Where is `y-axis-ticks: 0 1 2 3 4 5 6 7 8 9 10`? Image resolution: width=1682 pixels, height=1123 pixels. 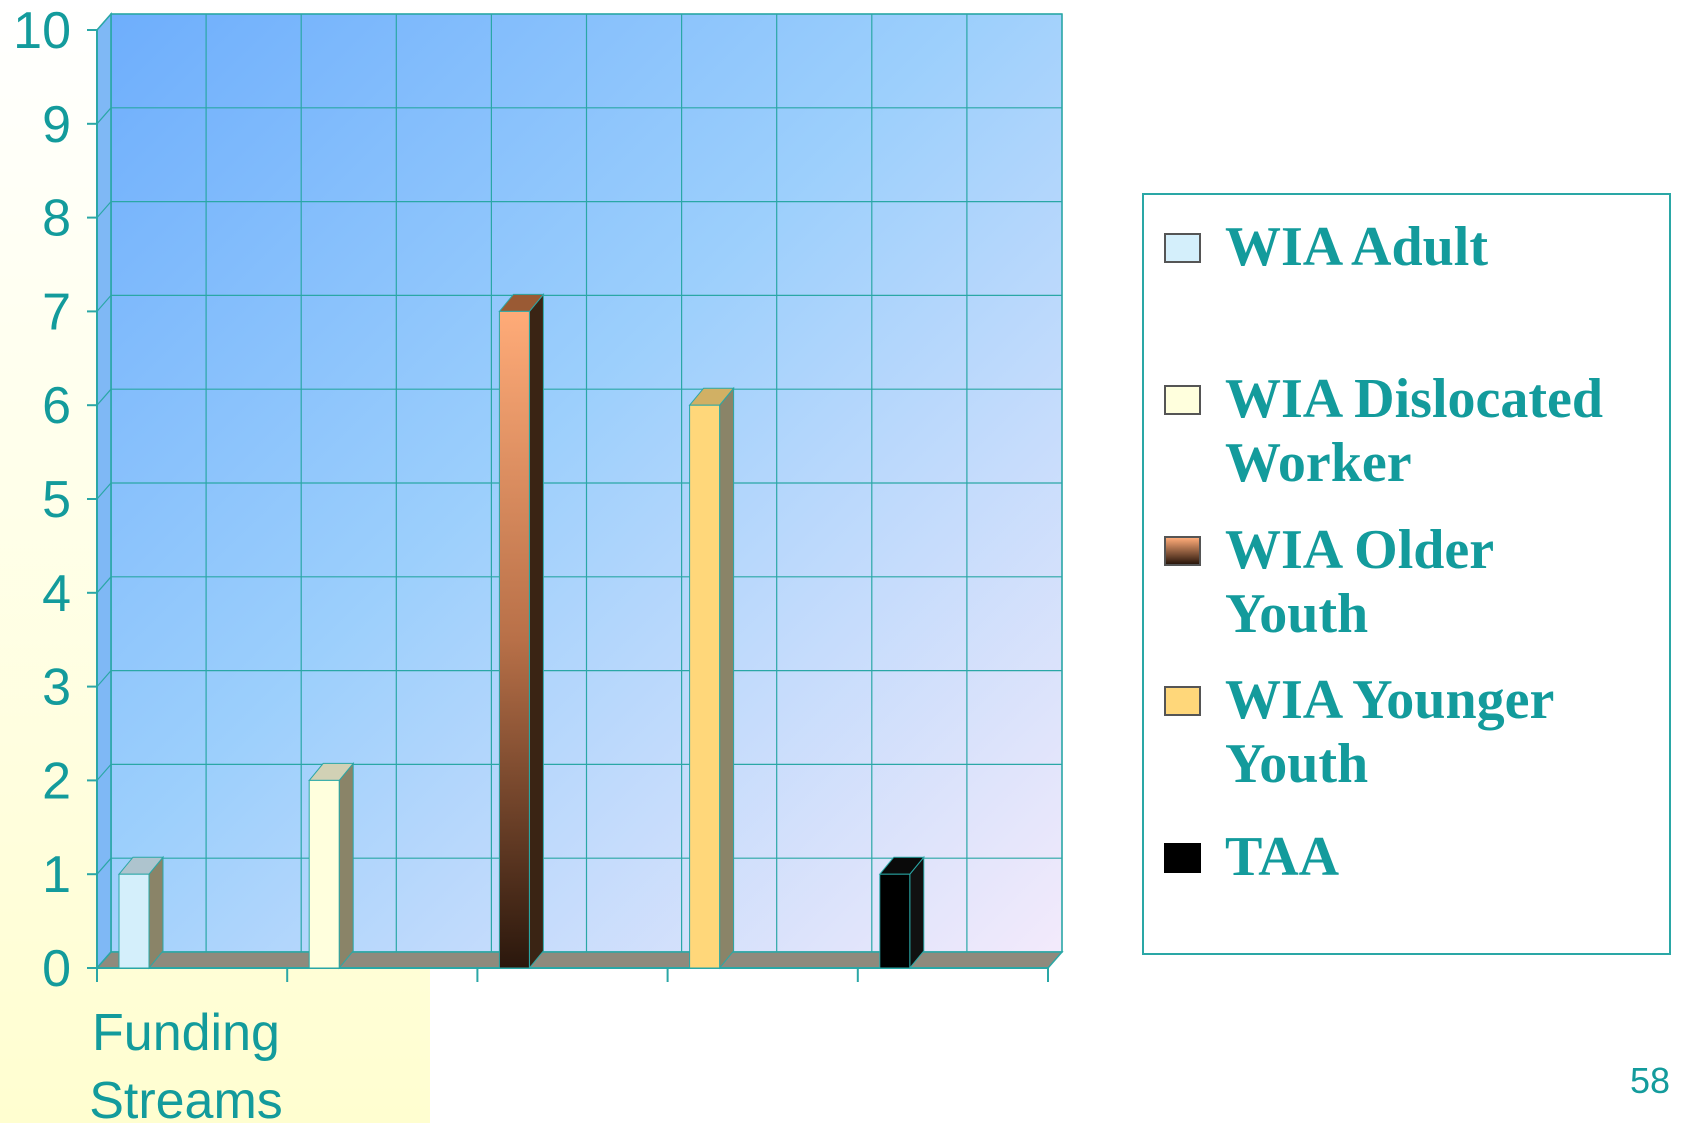
y-axis-ticks: 0 1 2 3 4 5 6 7 8 9 10 is located at coordinates (55, 500).